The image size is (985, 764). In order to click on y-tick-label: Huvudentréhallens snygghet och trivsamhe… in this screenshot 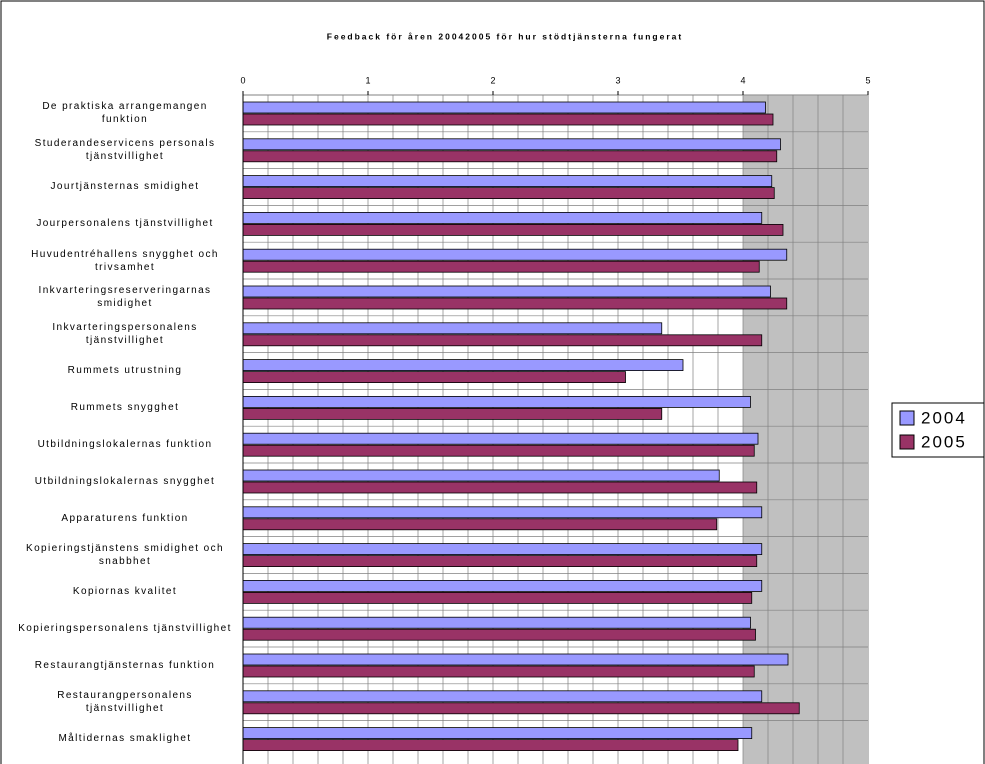, I will do `click(125, 260)`.